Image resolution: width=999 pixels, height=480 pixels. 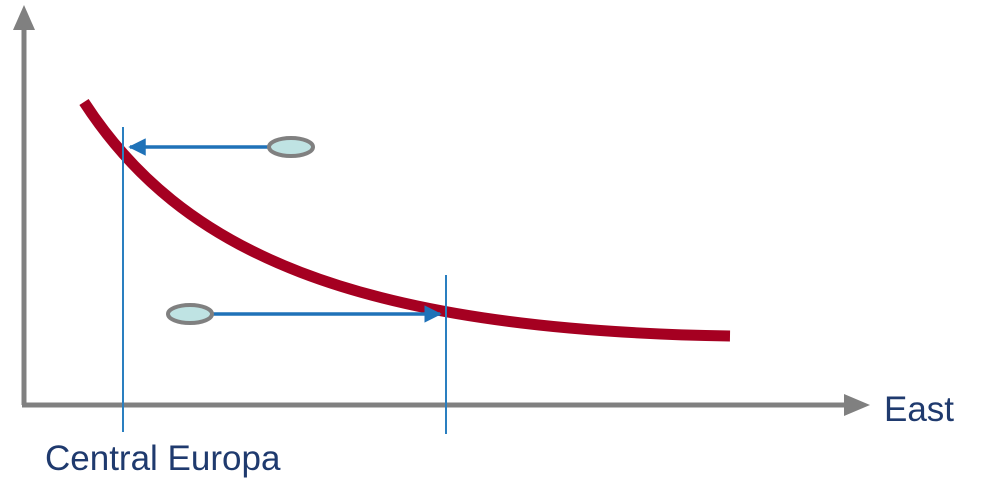 I want to click on y-axis-arrowhead-icon, so click(x=24, y=17).